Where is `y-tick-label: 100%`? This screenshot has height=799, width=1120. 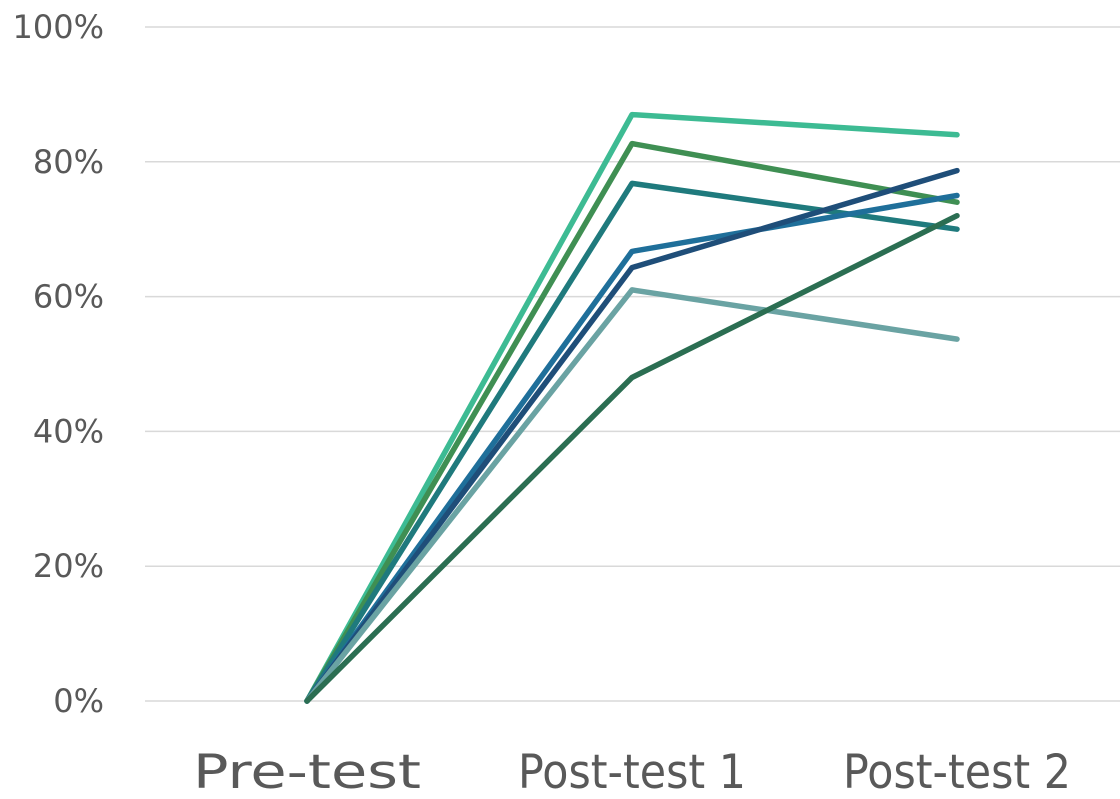
y-tick-label: 100% is located at coordinates (58, 27).